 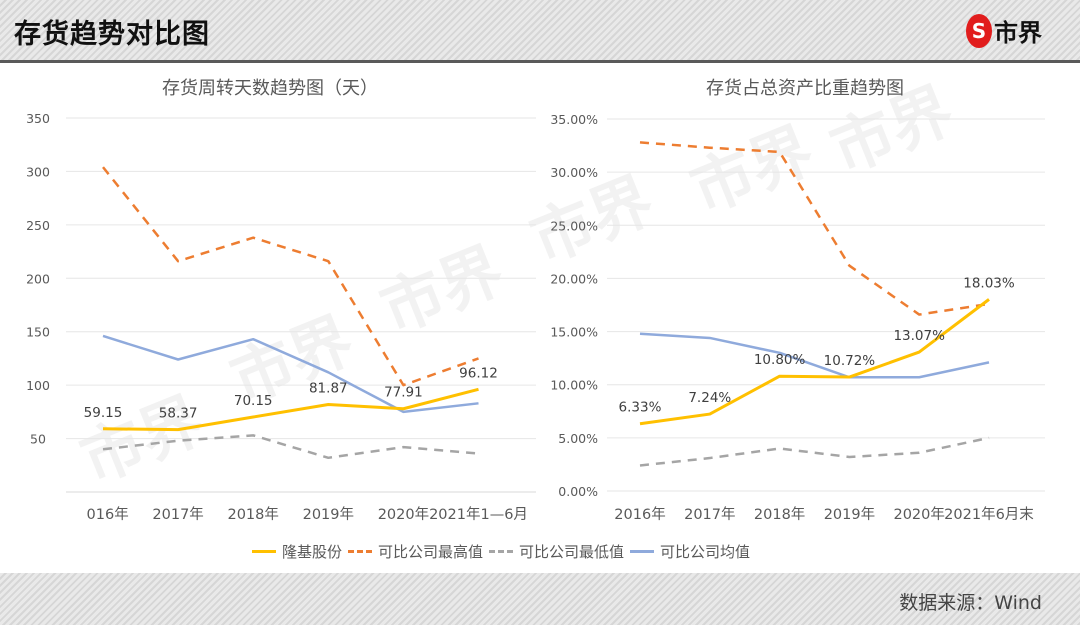 I want to click on y-tick-label: 100, so click(x=38, y=385).